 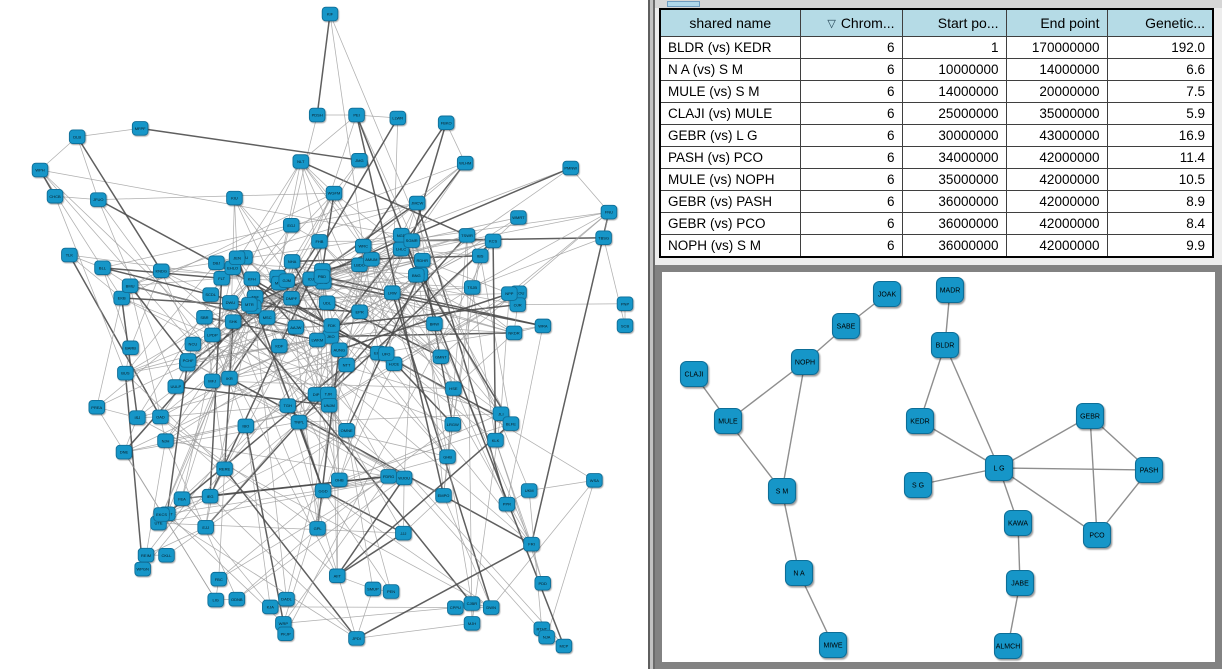 What do you see at coordinates (443, 495) in the screenshot?
I see `network-node: EMPO` at bounding box center [443, 495].